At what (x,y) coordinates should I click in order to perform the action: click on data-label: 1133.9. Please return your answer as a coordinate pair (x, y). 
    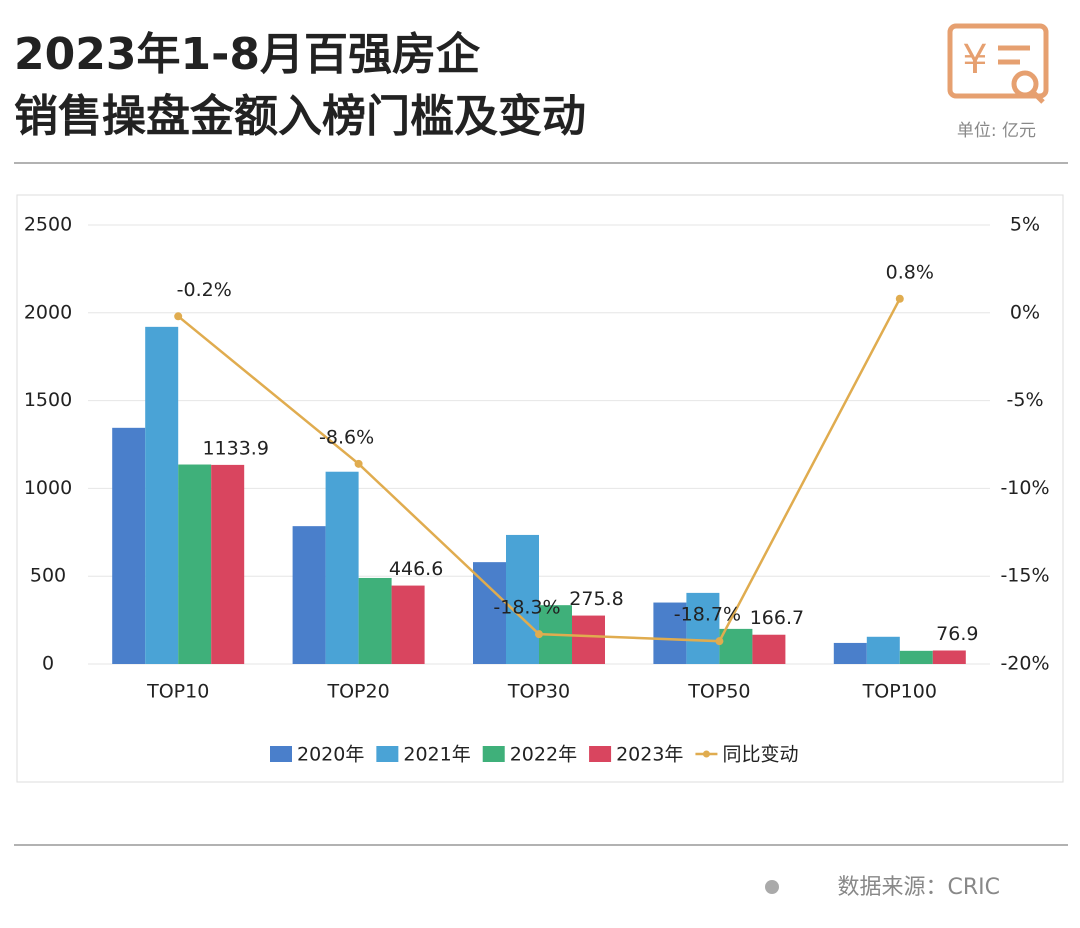
    Looking at the image, I should click on (235, 448).